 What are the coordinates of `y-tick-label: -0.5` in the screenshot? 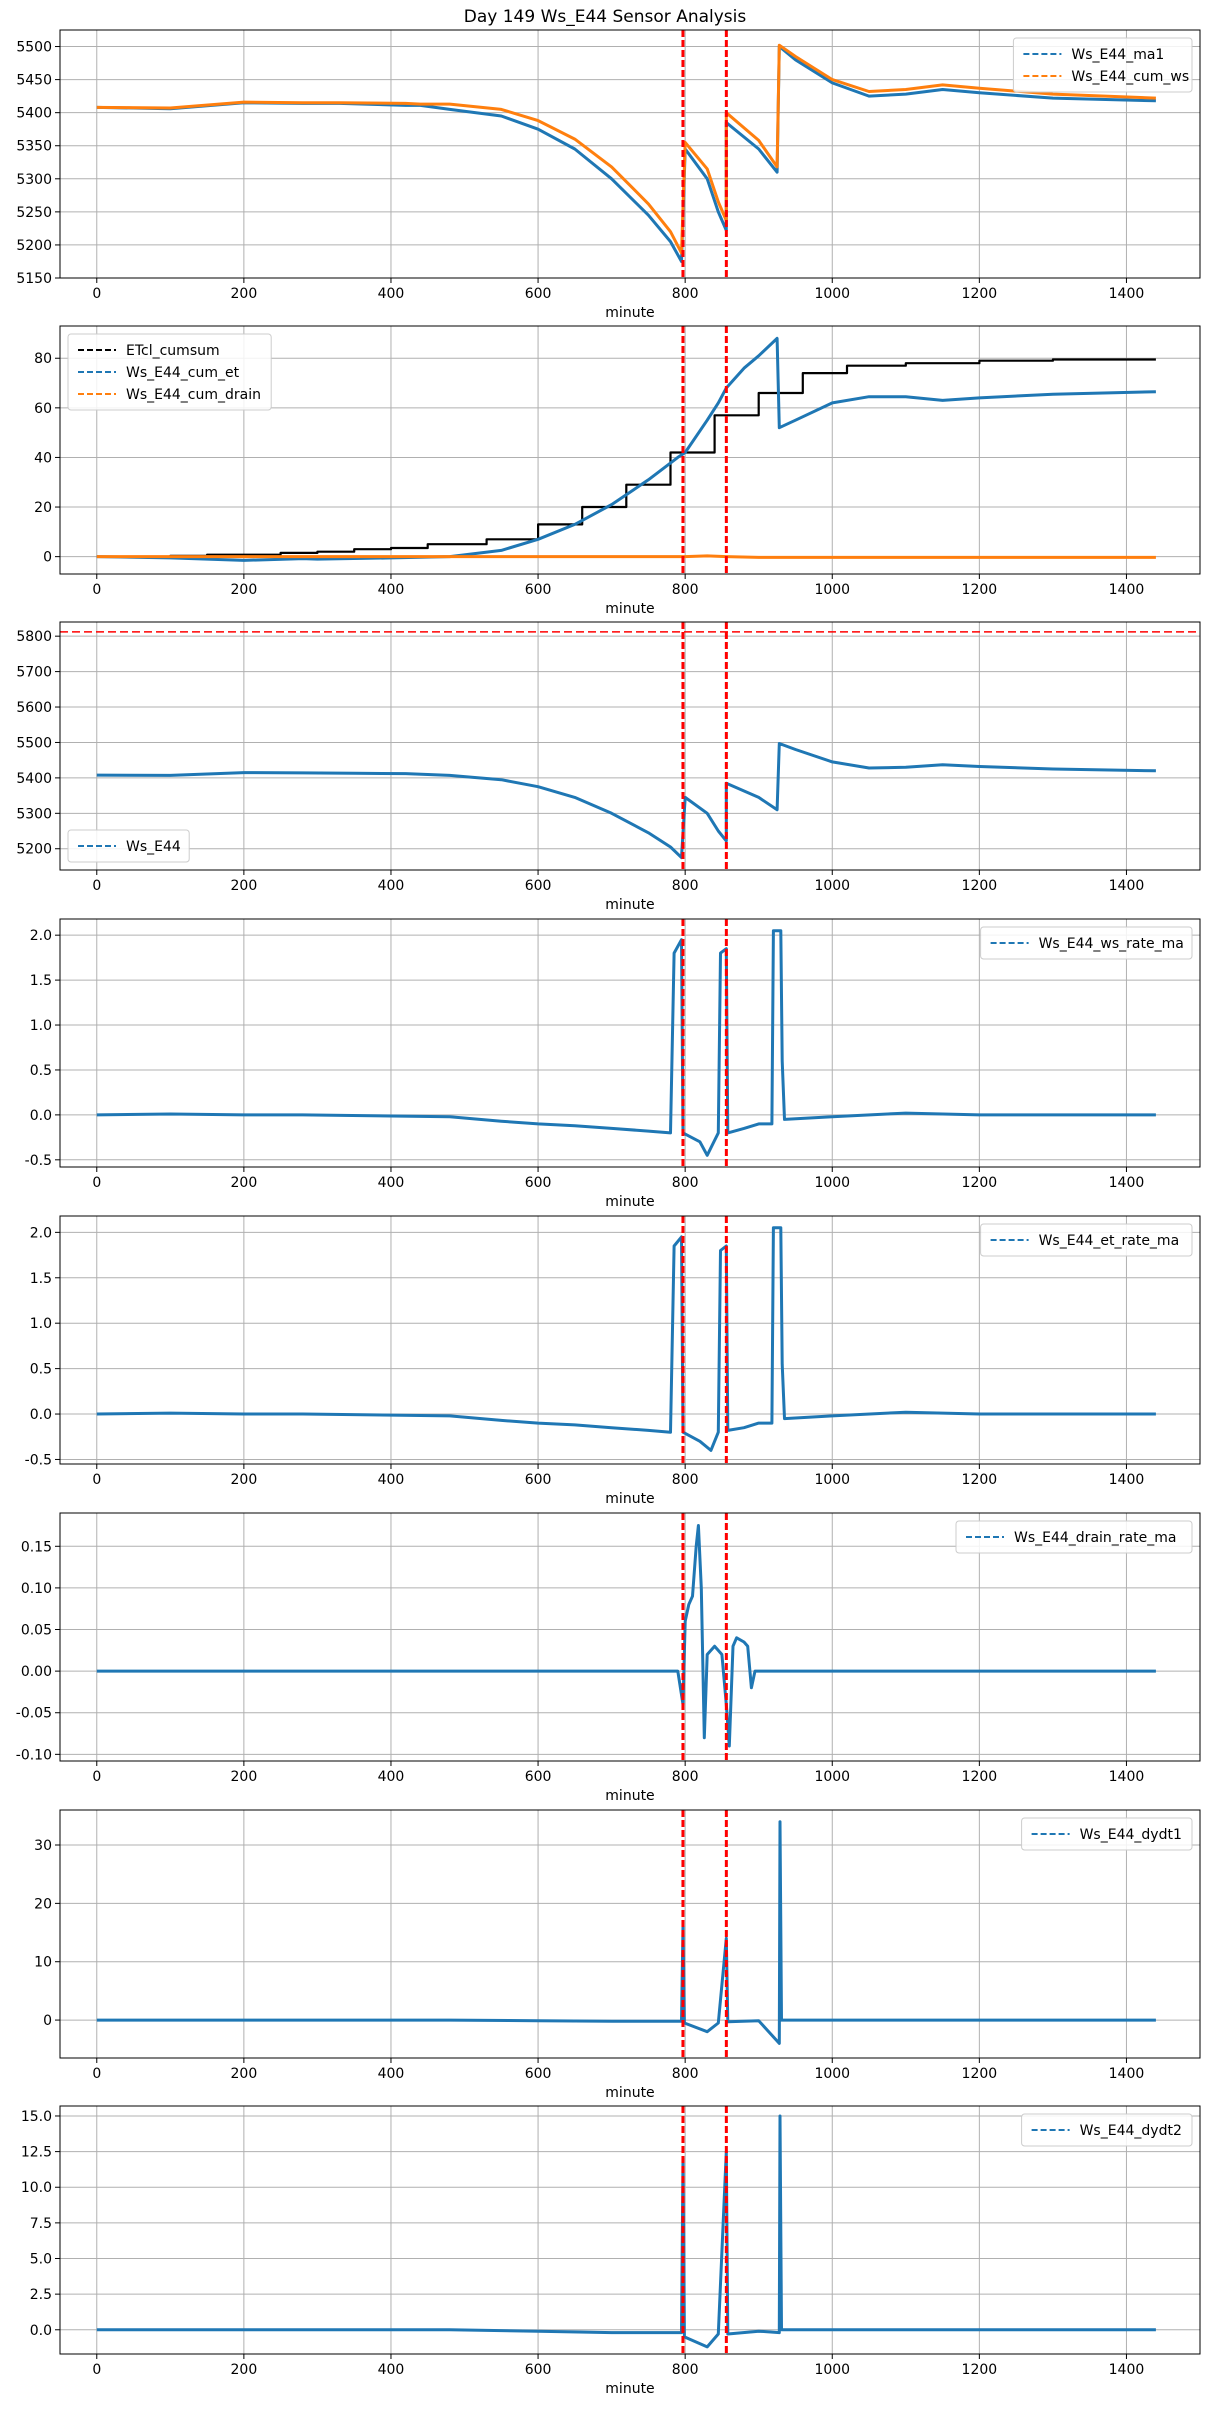 It's located at (38, 1460).